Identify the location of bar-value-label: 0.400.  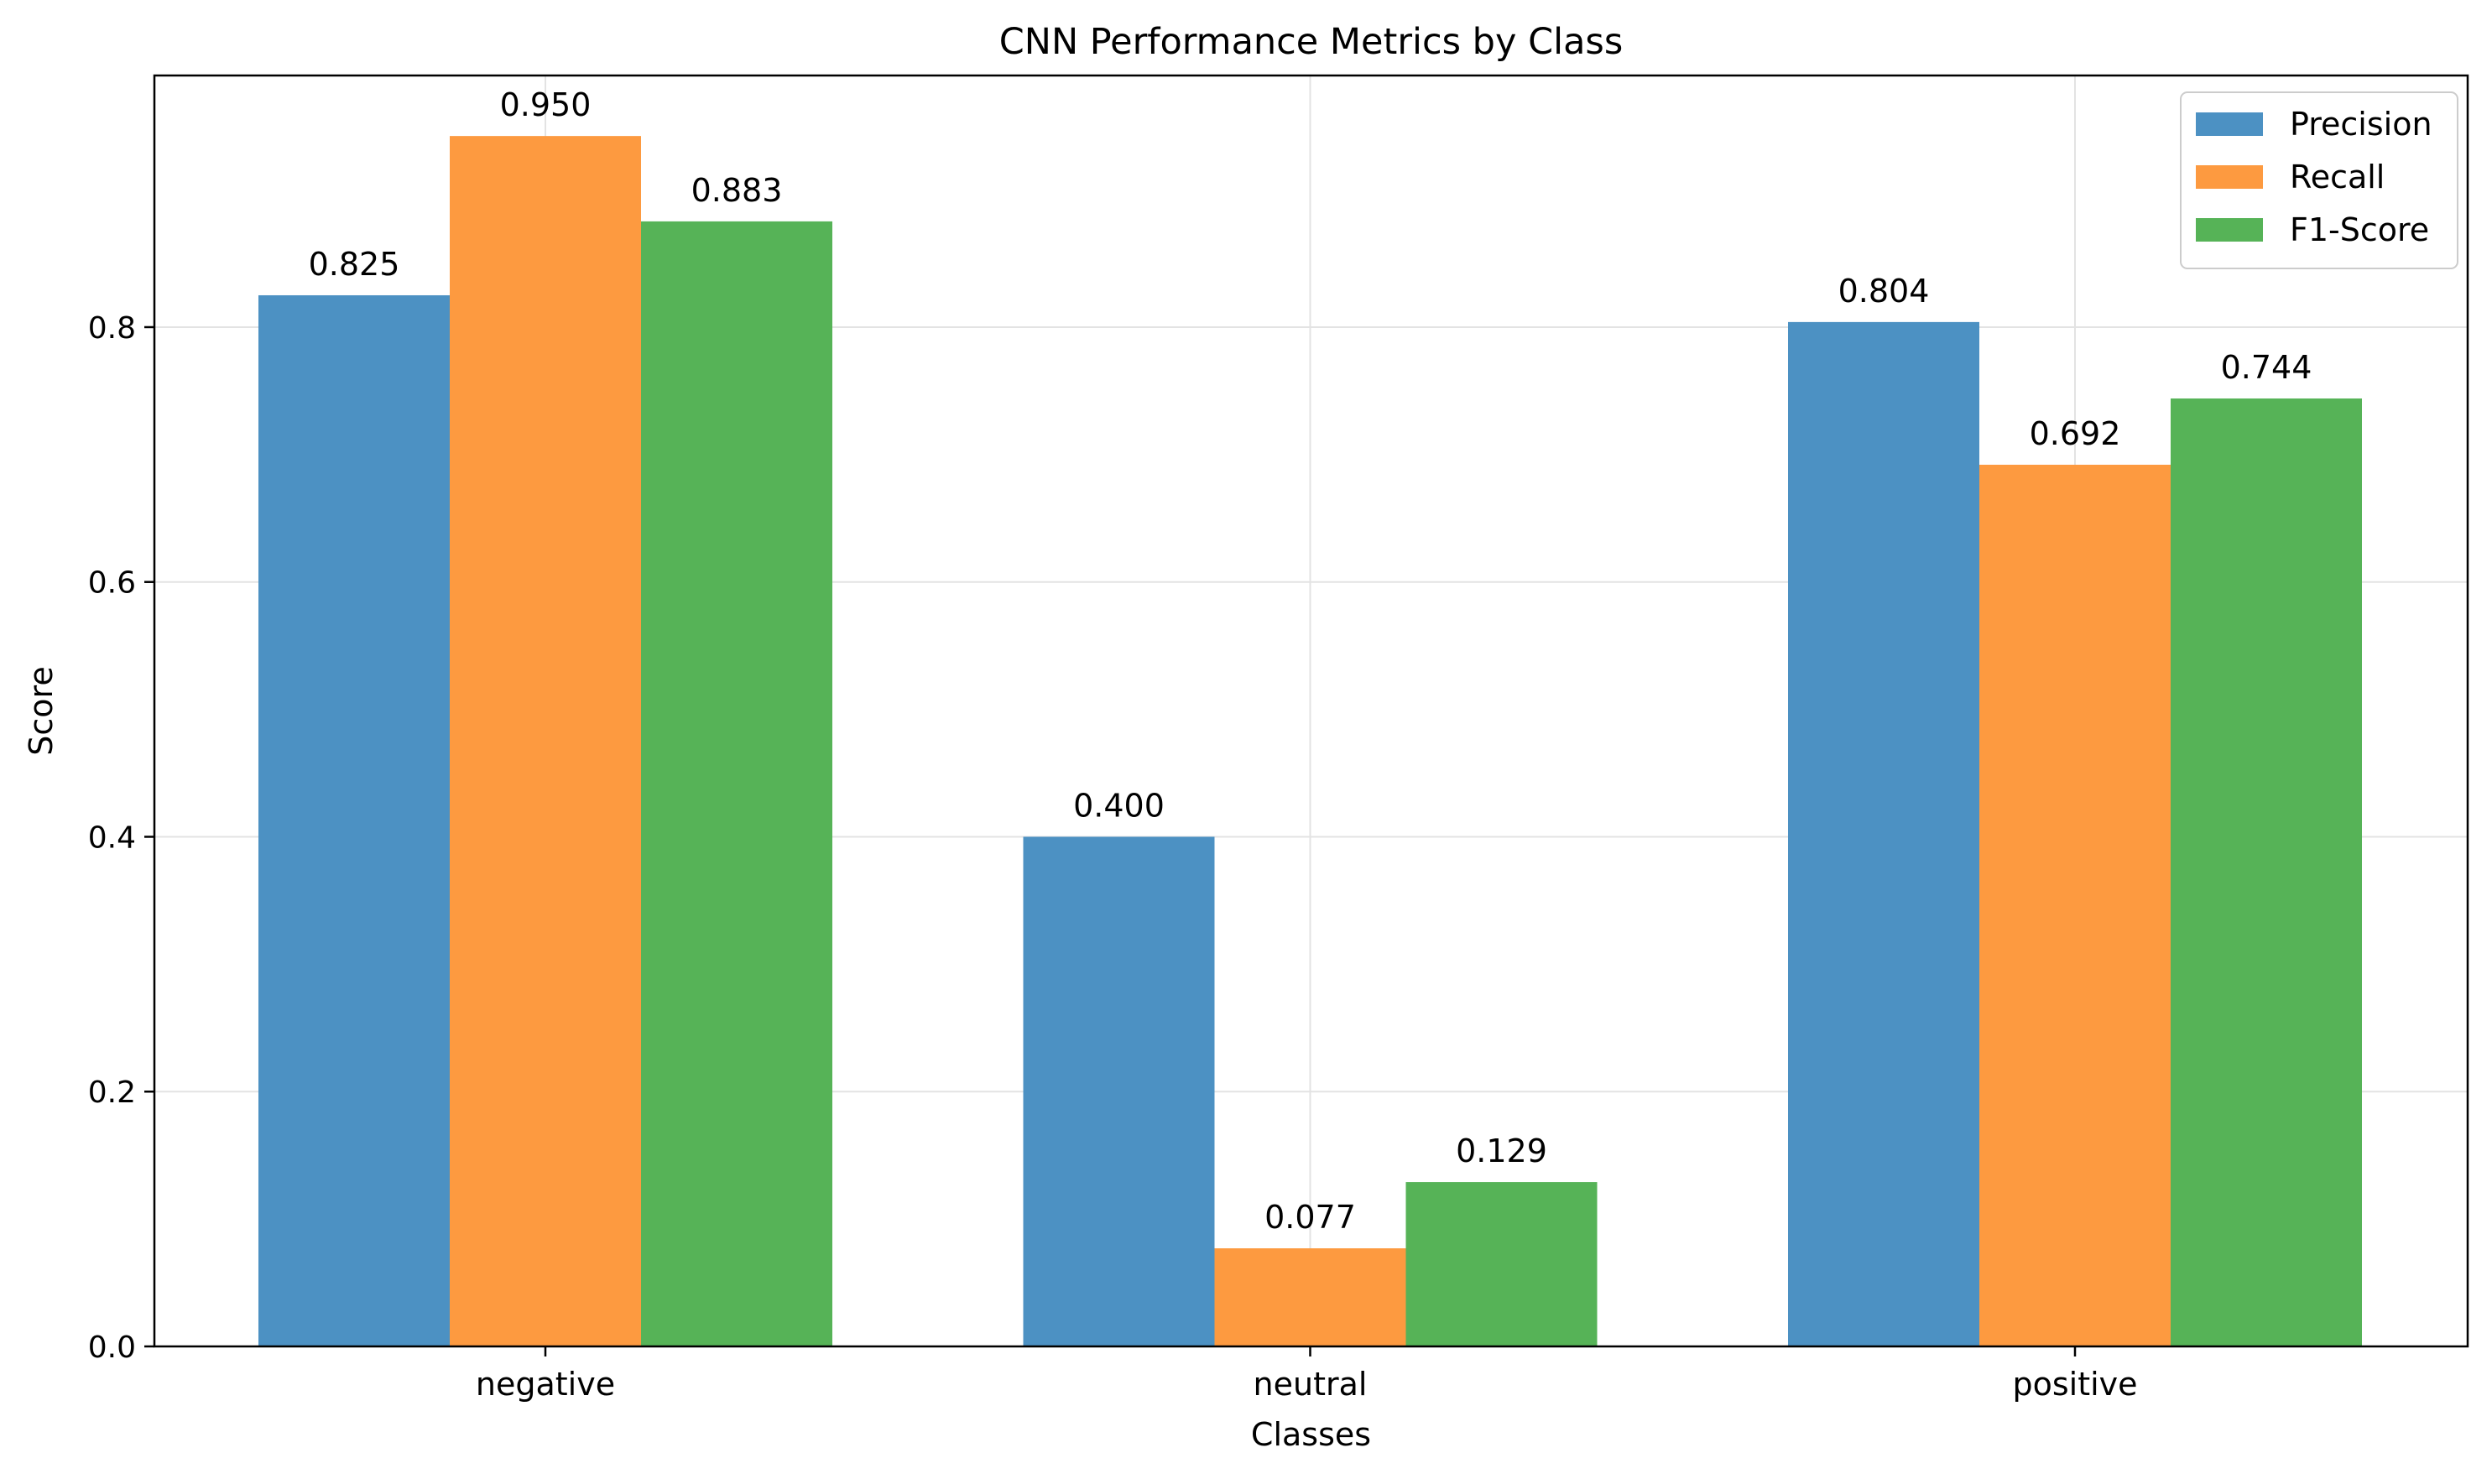
(1119, 805).